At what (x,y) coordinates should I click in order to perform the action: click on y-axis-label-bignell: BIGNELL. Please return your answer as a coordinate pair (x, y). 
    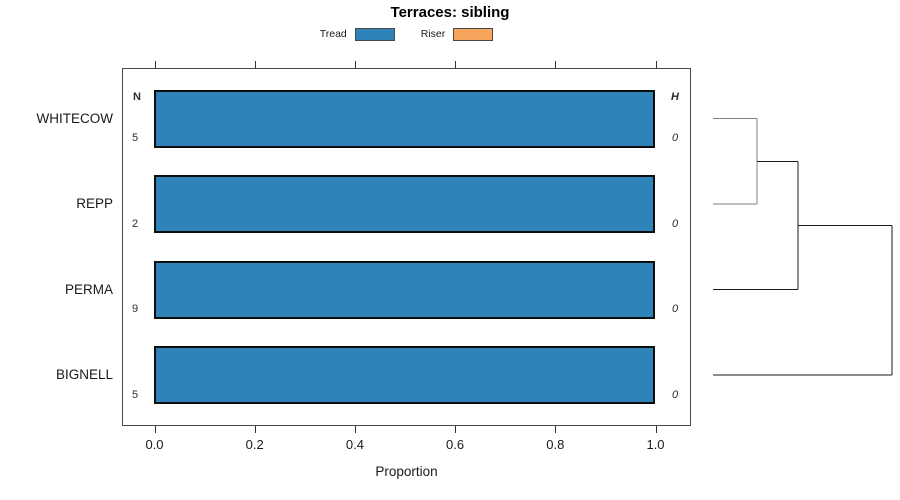
    Looking at the image, I should click on (84, 374).